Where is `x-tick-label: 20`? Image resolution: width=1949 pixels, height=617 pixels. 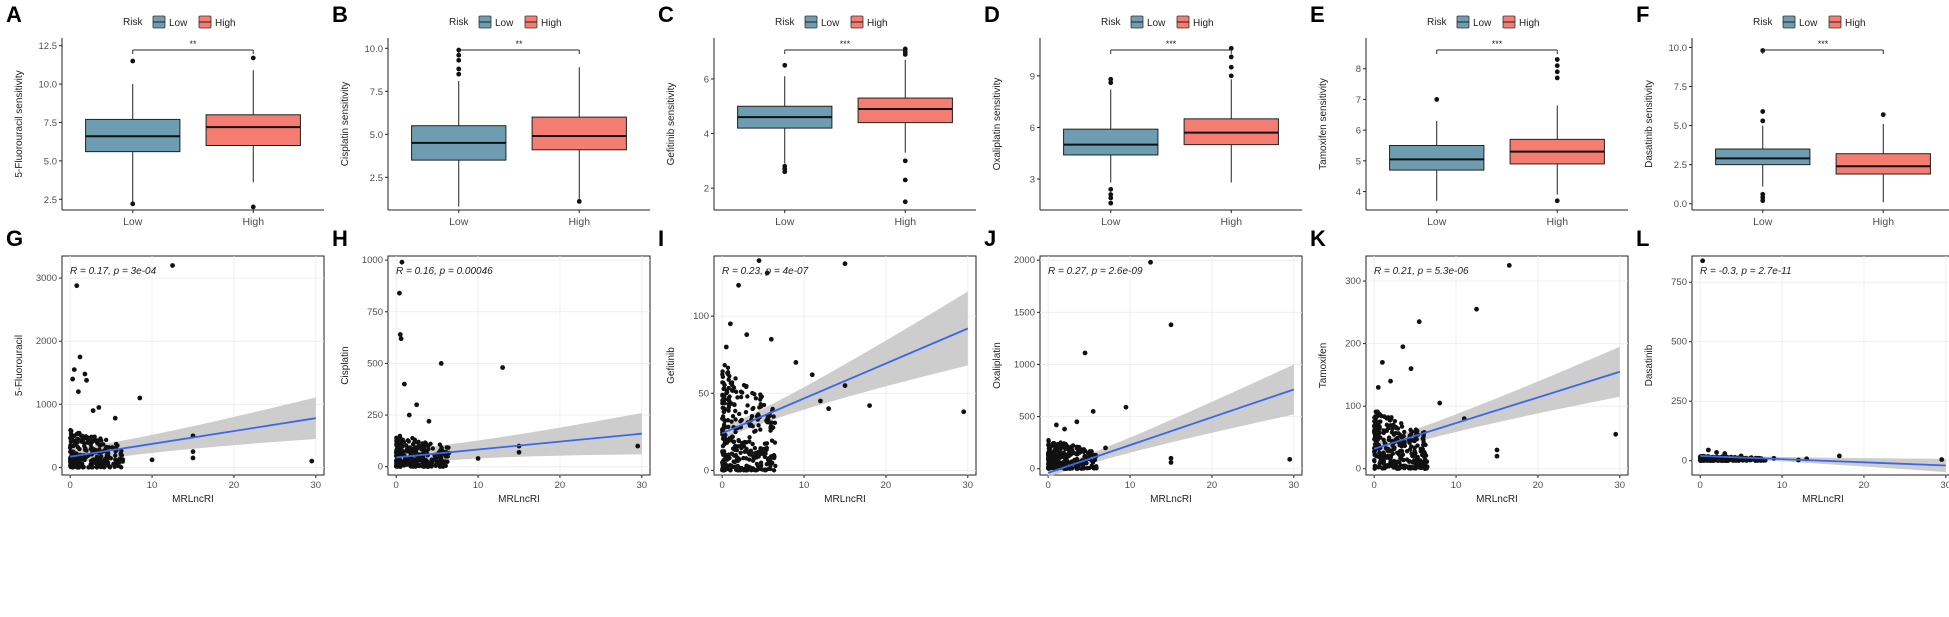
x-tick-label: 20 is located at coordinates (886, 485).